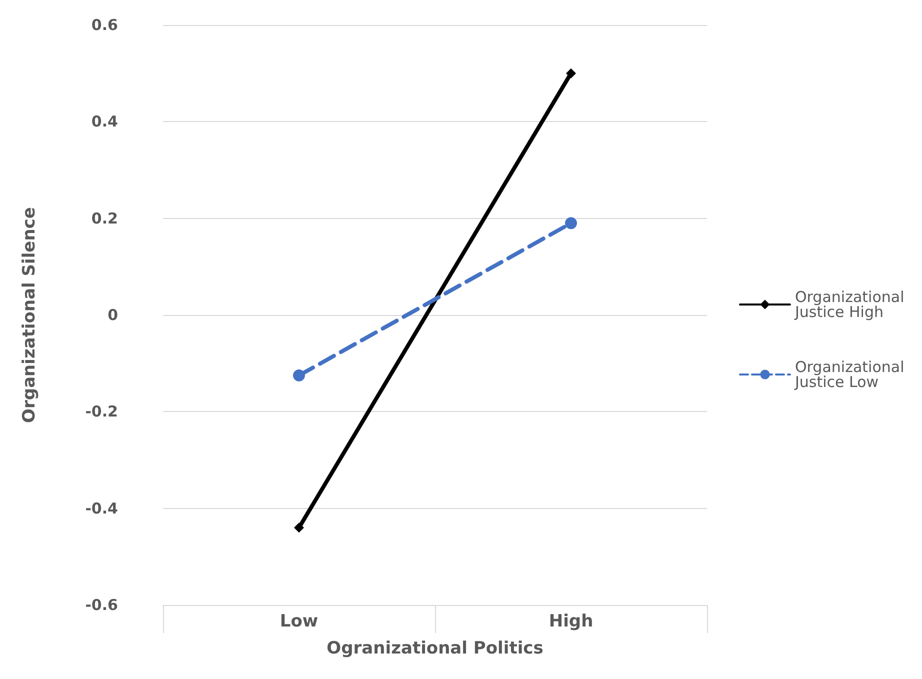 This screenshot has width=922, height=679. Describe the element at coordinates (852, 374) in the screenshot. I see `legend-label: Organizational Justice Low` at that location.